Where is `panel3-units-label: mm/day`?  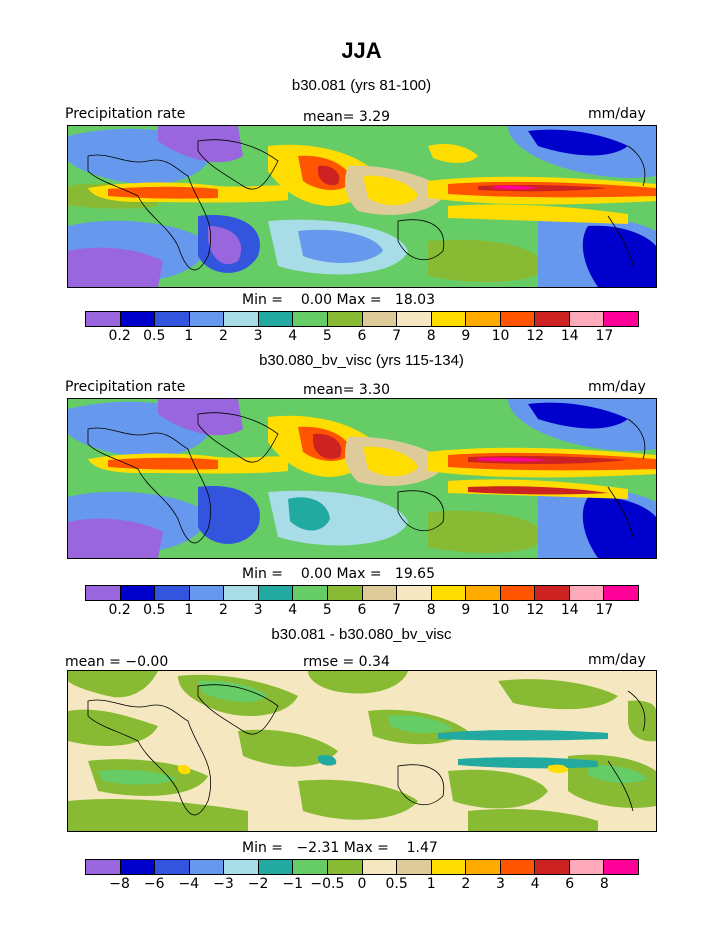 panel3-units-label: mm/day is located at coordinates (617, 660).